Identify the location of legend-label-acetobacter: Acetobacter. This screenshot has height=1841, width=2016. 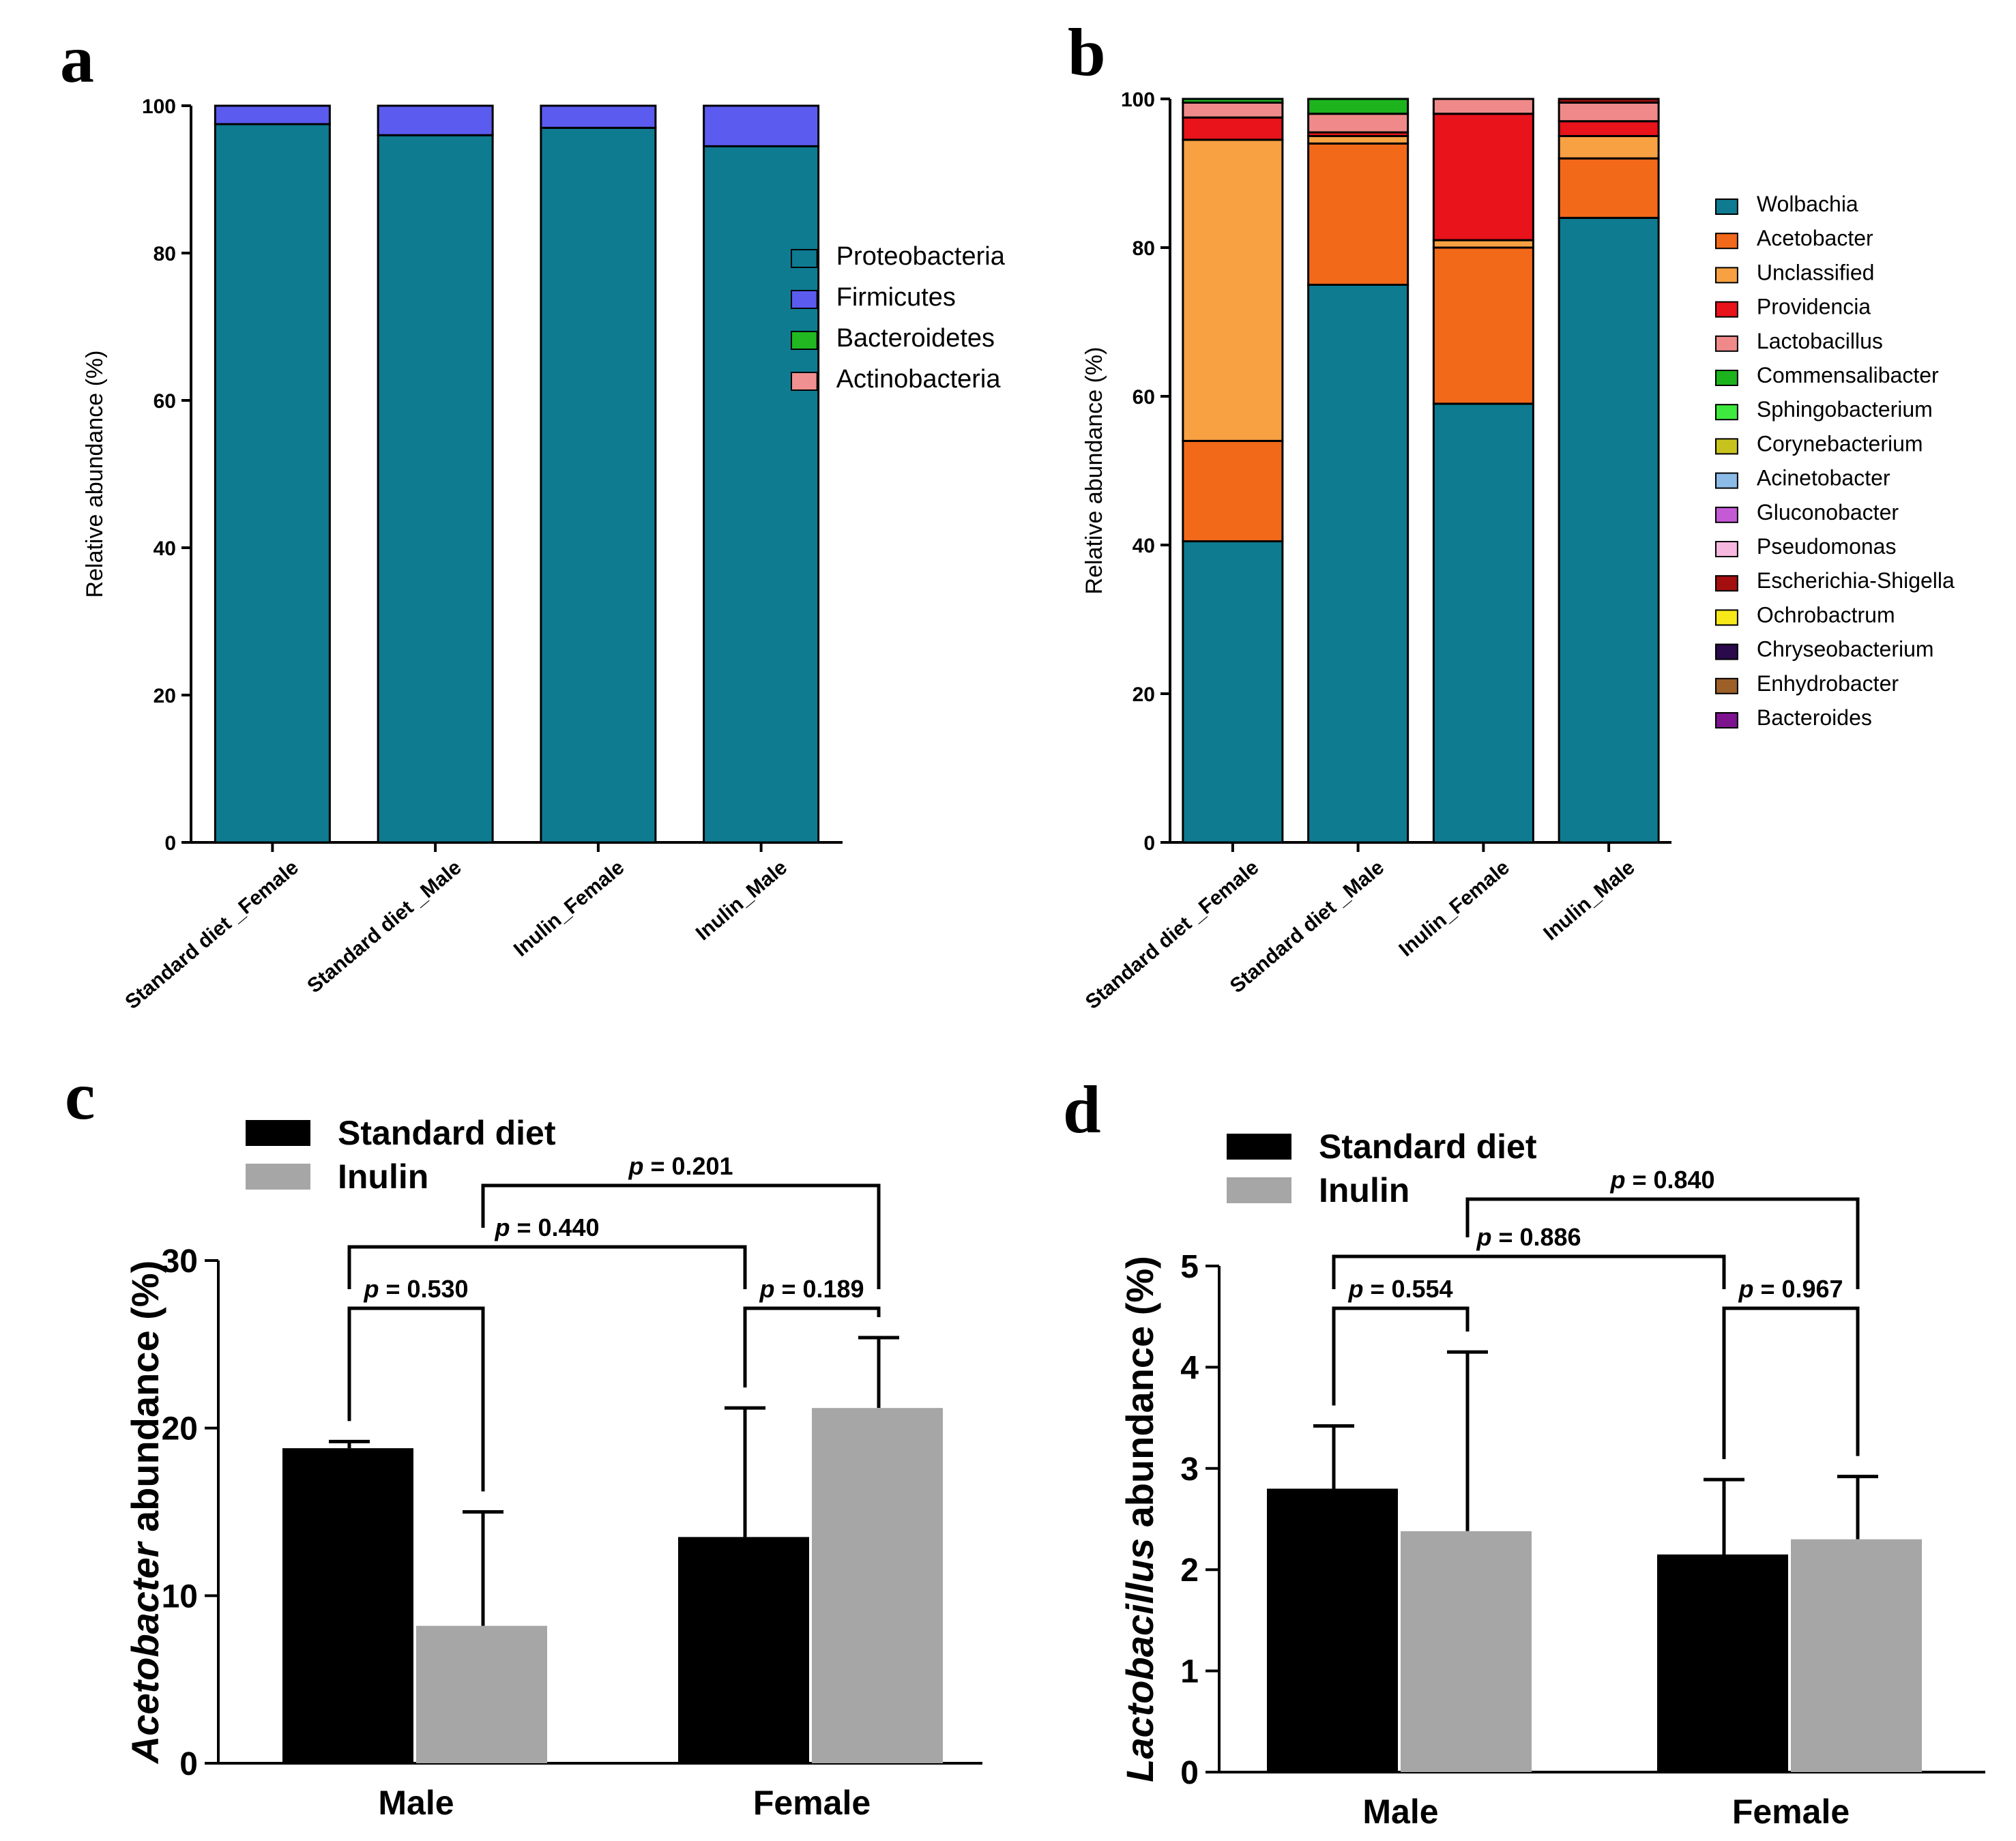
(1815, 238).